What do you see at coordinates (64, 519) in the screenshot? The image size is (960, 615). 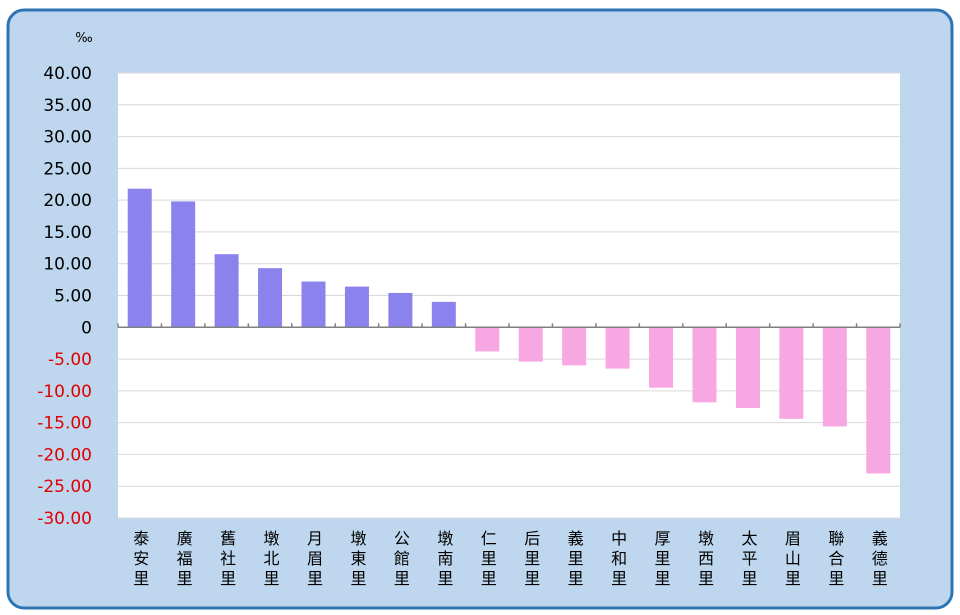 I see `y-tick-label: -30.00` at bounding box center [64, 519].